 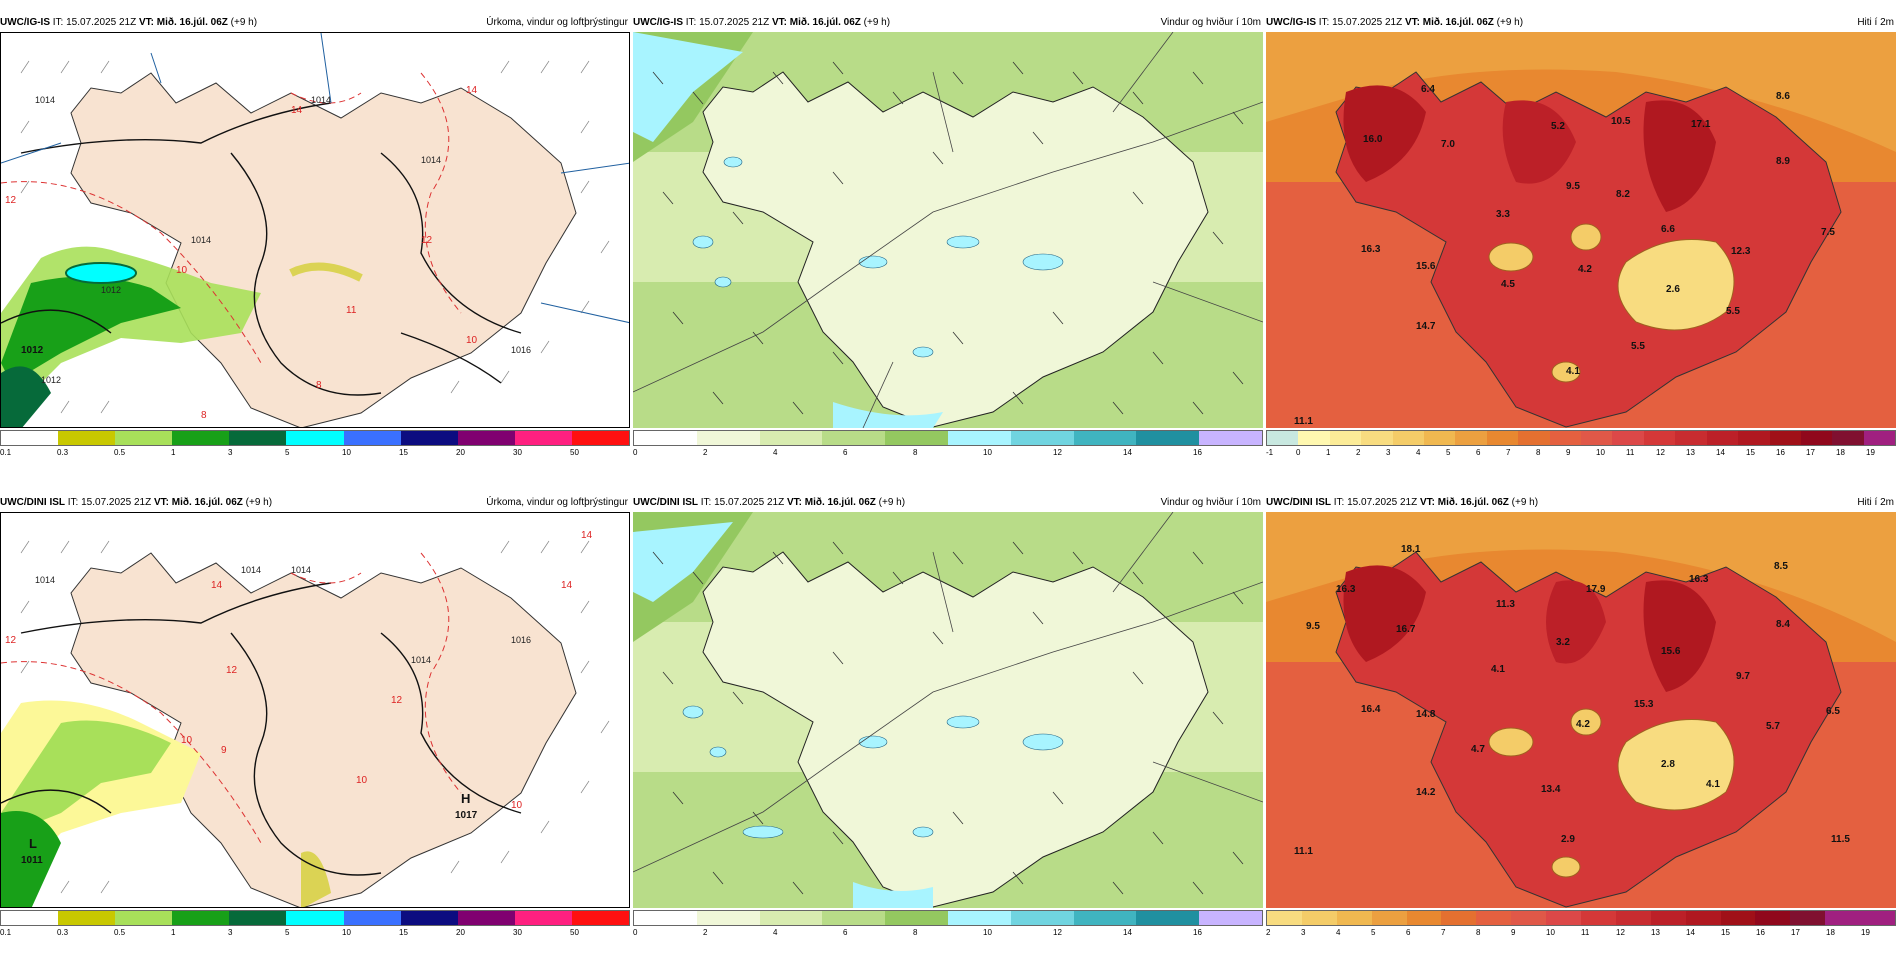 I want to click on temp-value: 6.6, so click(x=1668, y=229).